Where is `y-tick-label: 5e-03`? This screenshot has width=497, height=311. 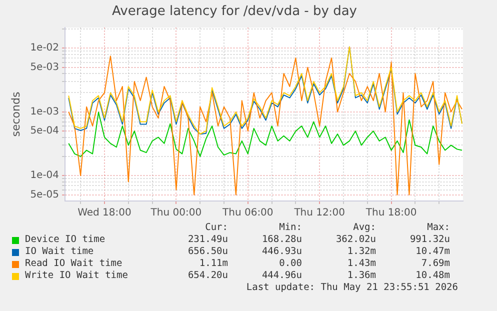 y-tick-label: 5e-03 is located at coordinates (45, 67).